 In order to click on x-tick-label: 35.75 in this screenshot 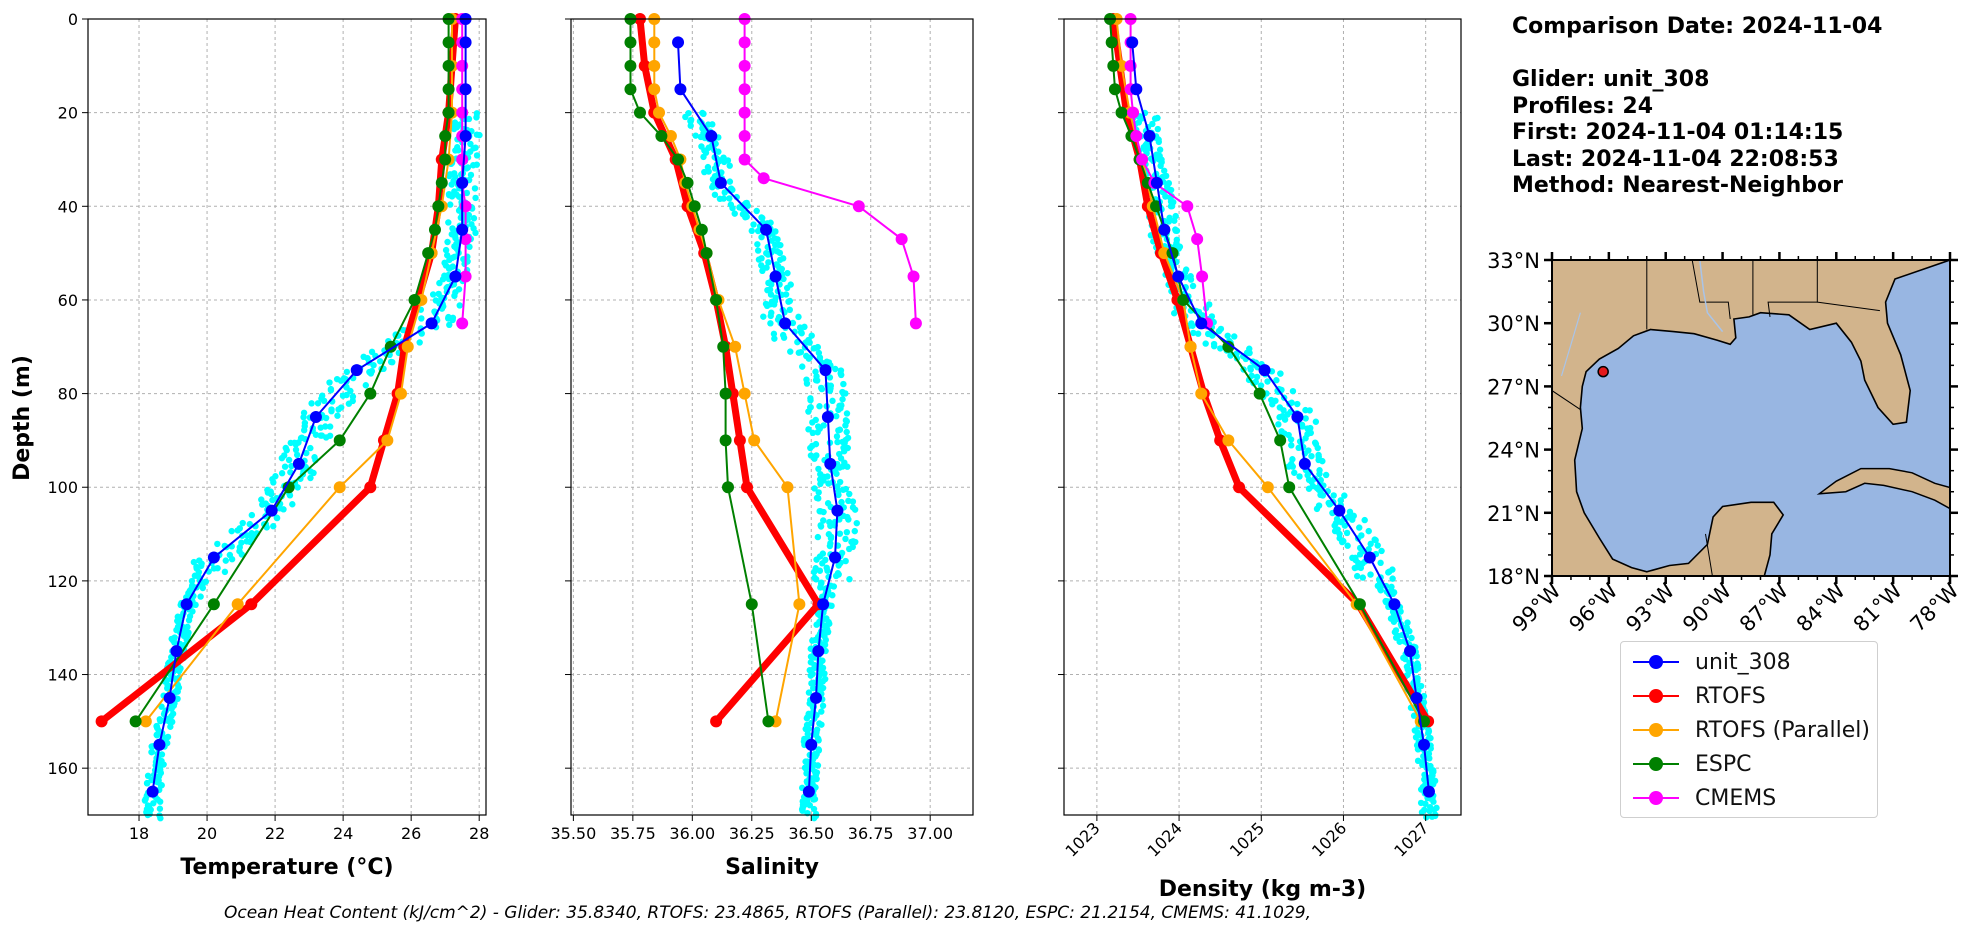, I will do `click(633, 833)`.